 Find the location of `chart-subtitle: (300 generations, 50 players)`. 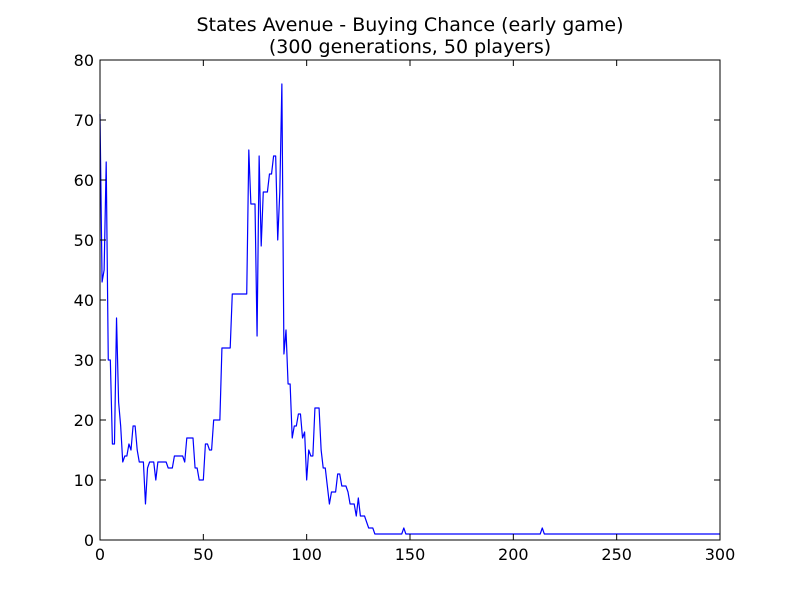

chart-subtitle: (300 generations, 50 players) is located at coordinates (410, 47).